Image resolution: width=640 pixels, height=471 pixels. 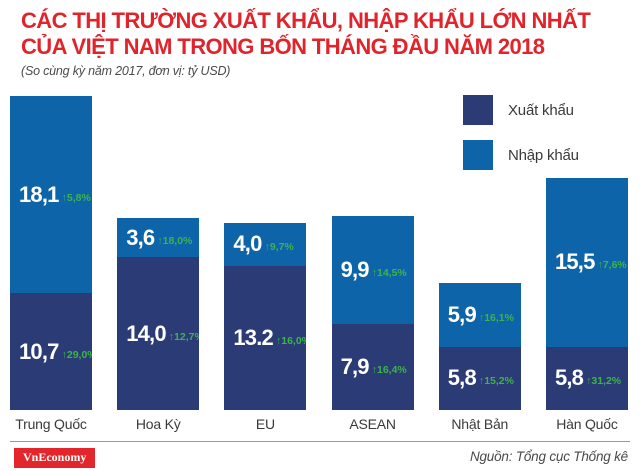 I want to click on bar-group-6: 15,5 ↑7,6% 5,8 ↑31,2% Hàn Quốc, so click(x=586, y=263).